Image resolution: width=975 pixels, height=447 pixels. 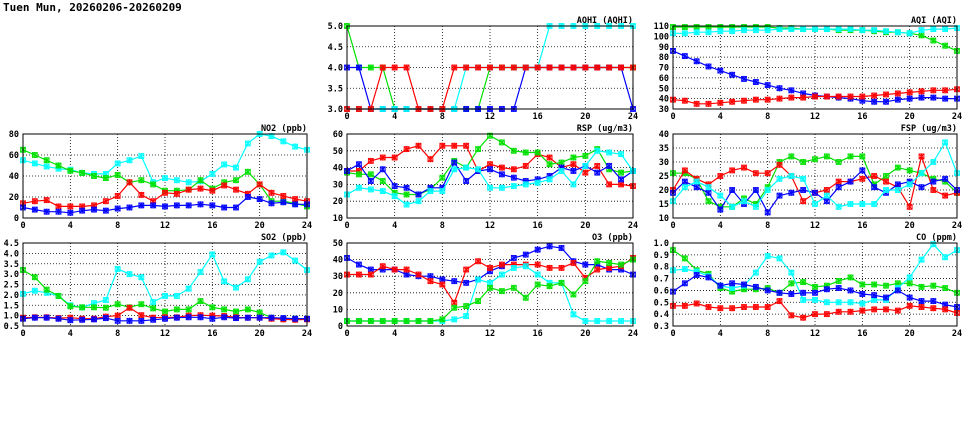 I want to click on x-tick-label: 8, so click(x=442, y=334).